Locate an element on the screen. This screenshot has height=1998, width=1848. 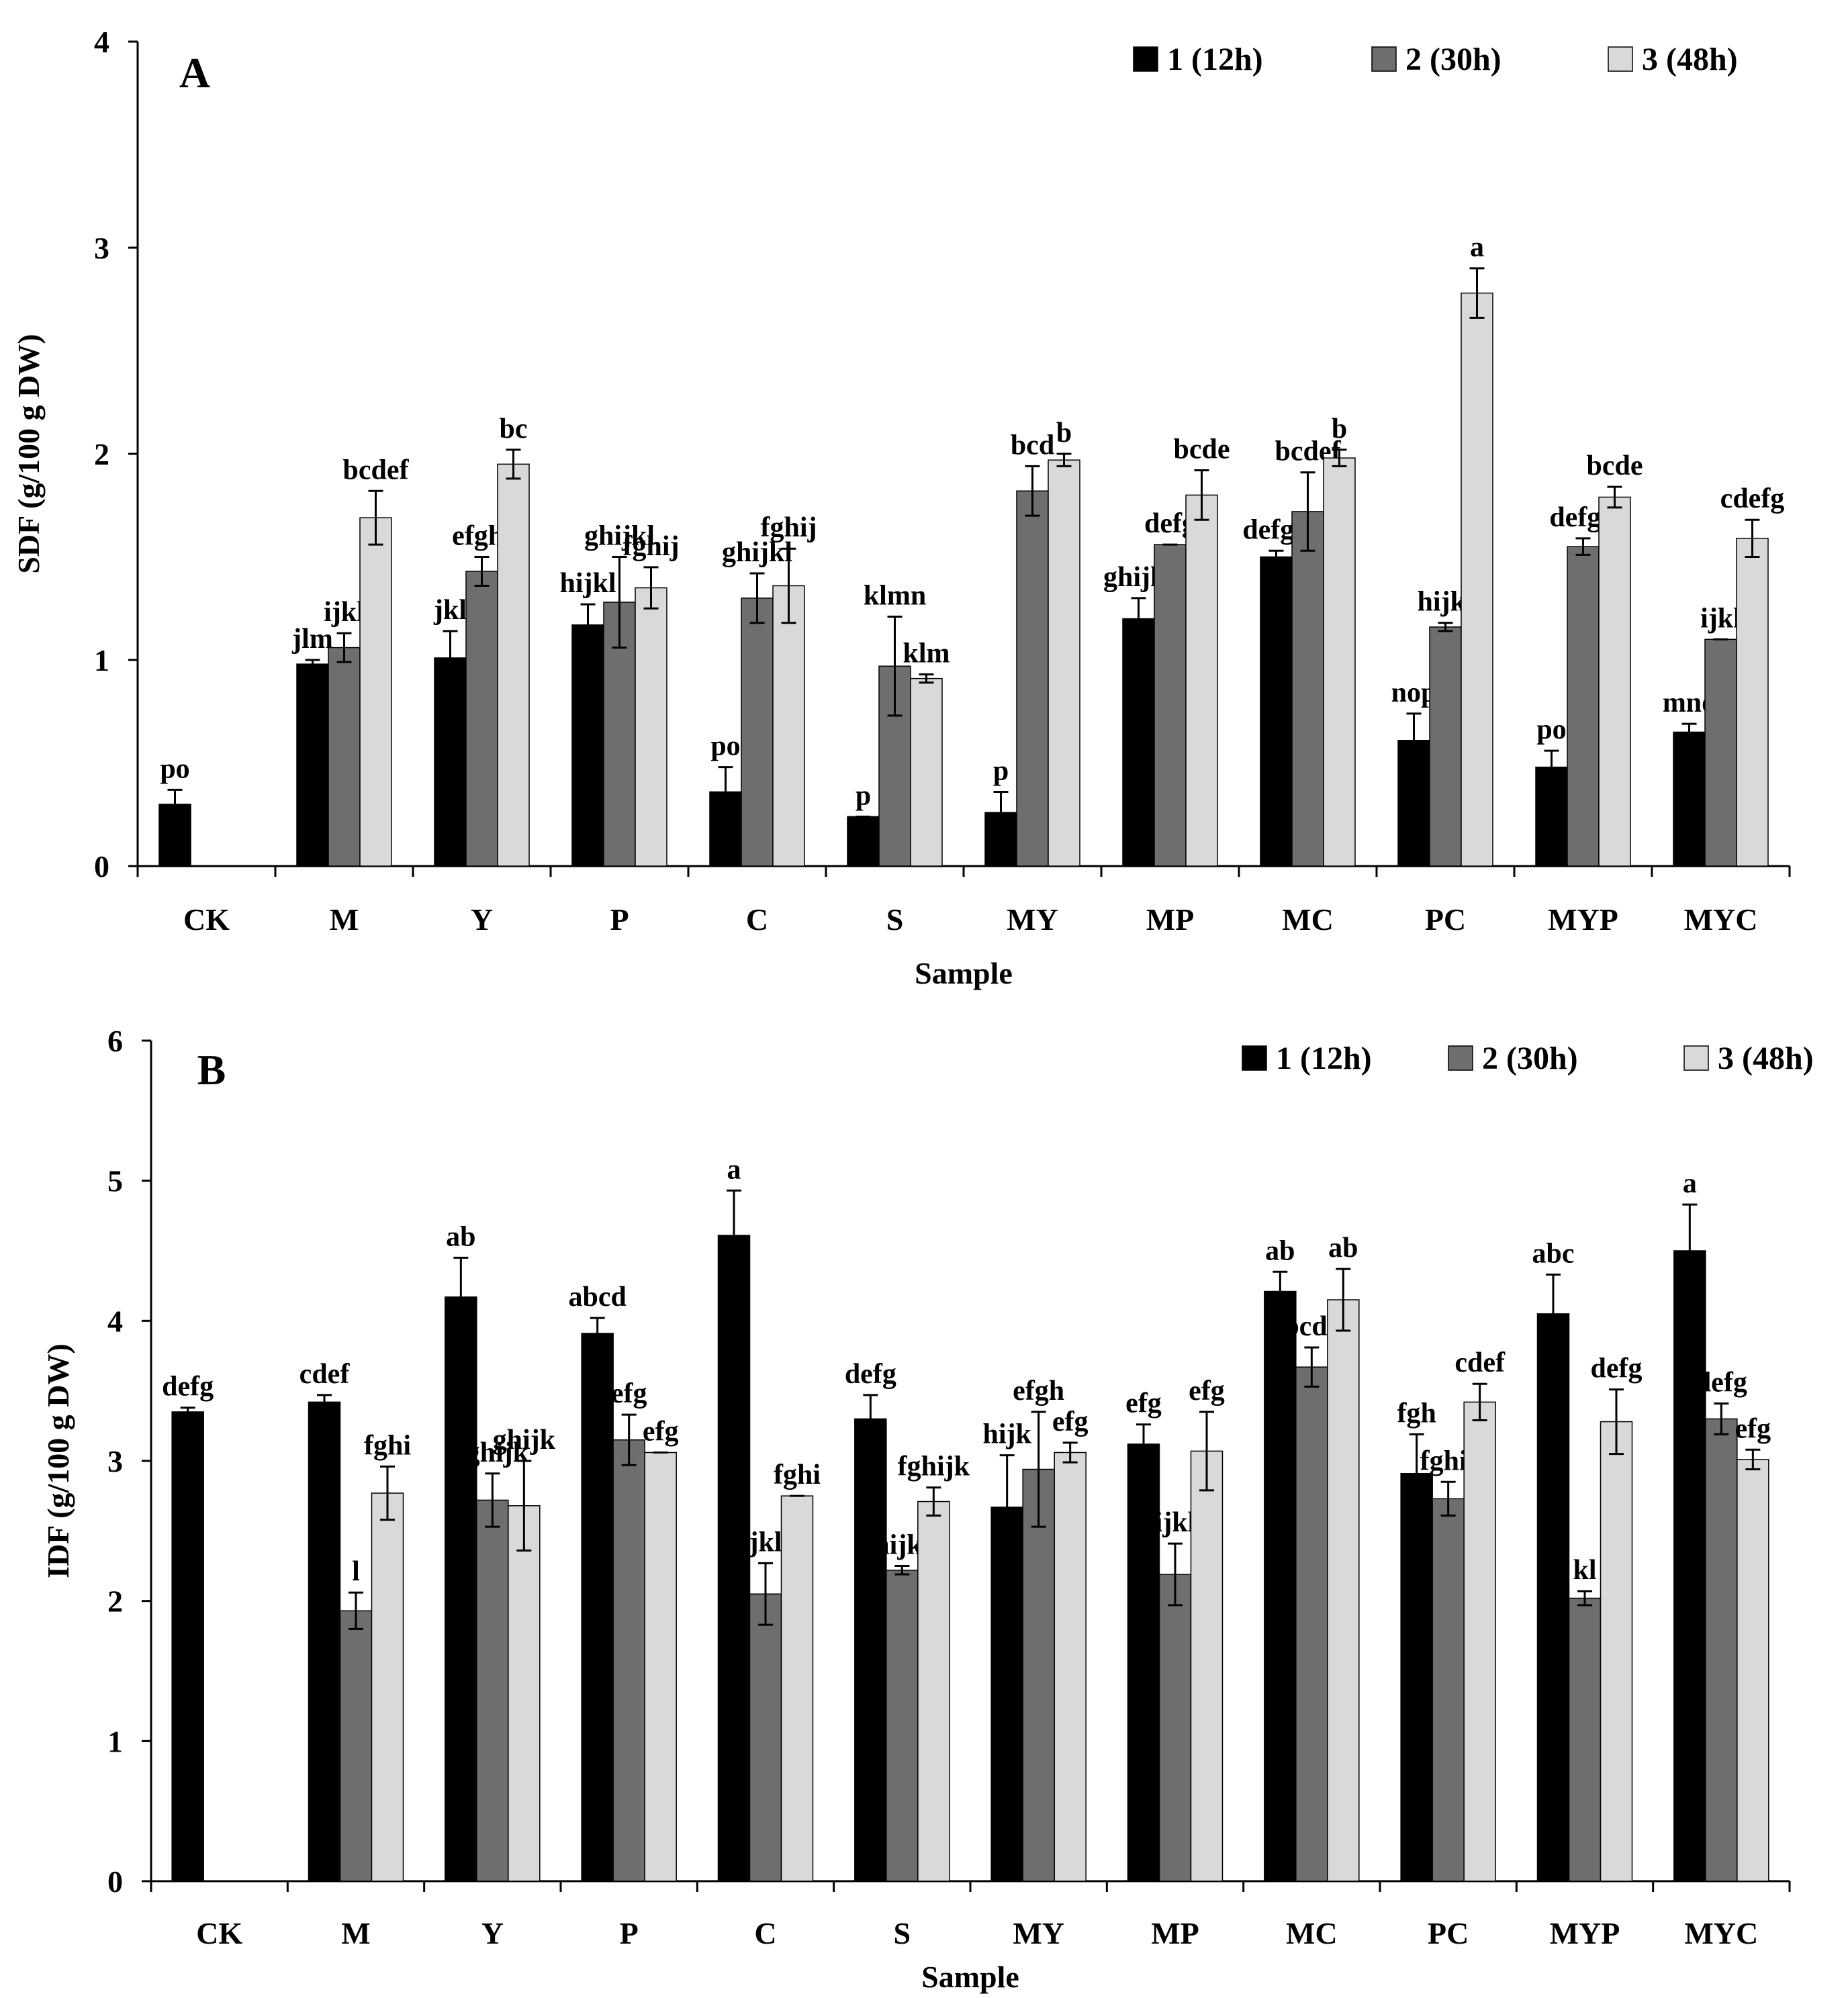
x-axis-title: Sample is located at coordinates (970, 1977).